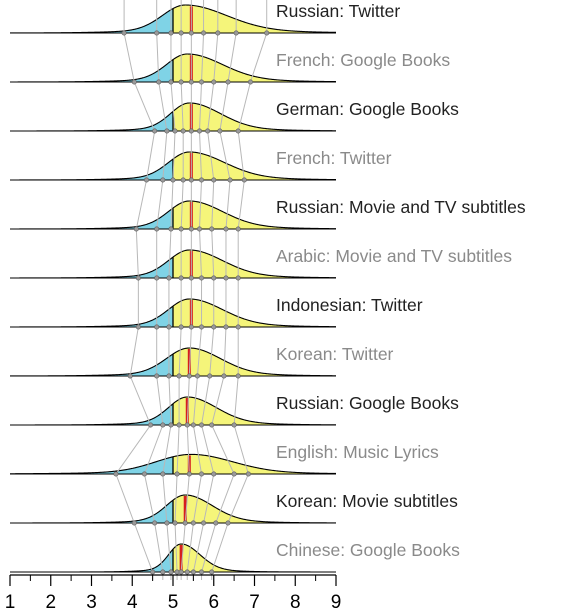 The height and width of the screenshot is (611, 570). Describe the element at coordinates (367, 109) in the screenshot. I see `corpus-label: German: Google Books` at that location.